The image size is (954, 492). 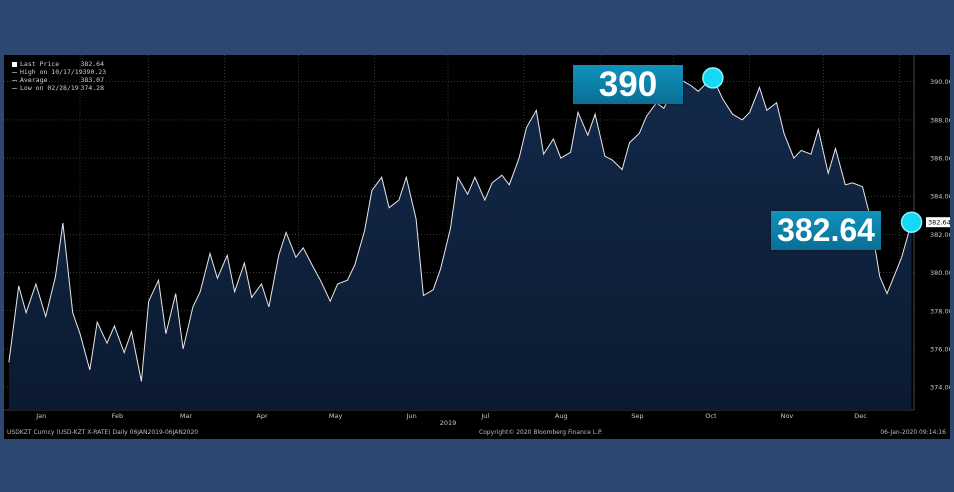 I want to click on y-tick-label: 388.00, so click(x=940, y=120).